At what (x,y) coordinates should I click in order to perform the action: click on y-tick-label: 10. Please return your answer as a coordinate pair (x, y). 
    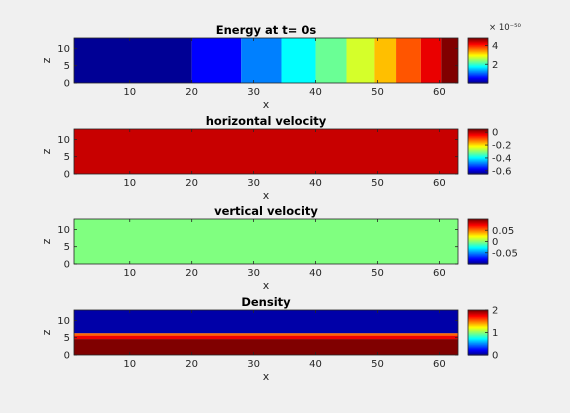
    Looking at the image, I should click on (63, 49).